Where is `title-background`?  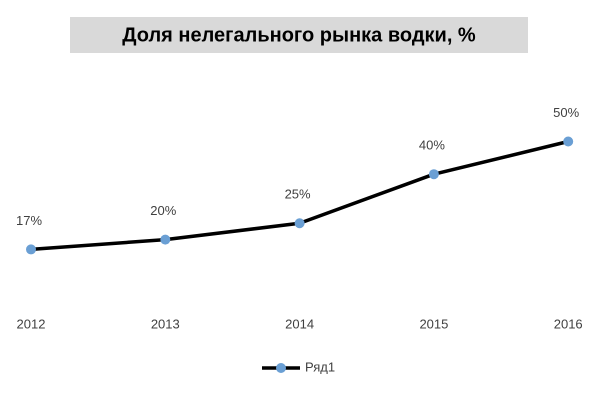
title-background is located at coordinates (299, 35).